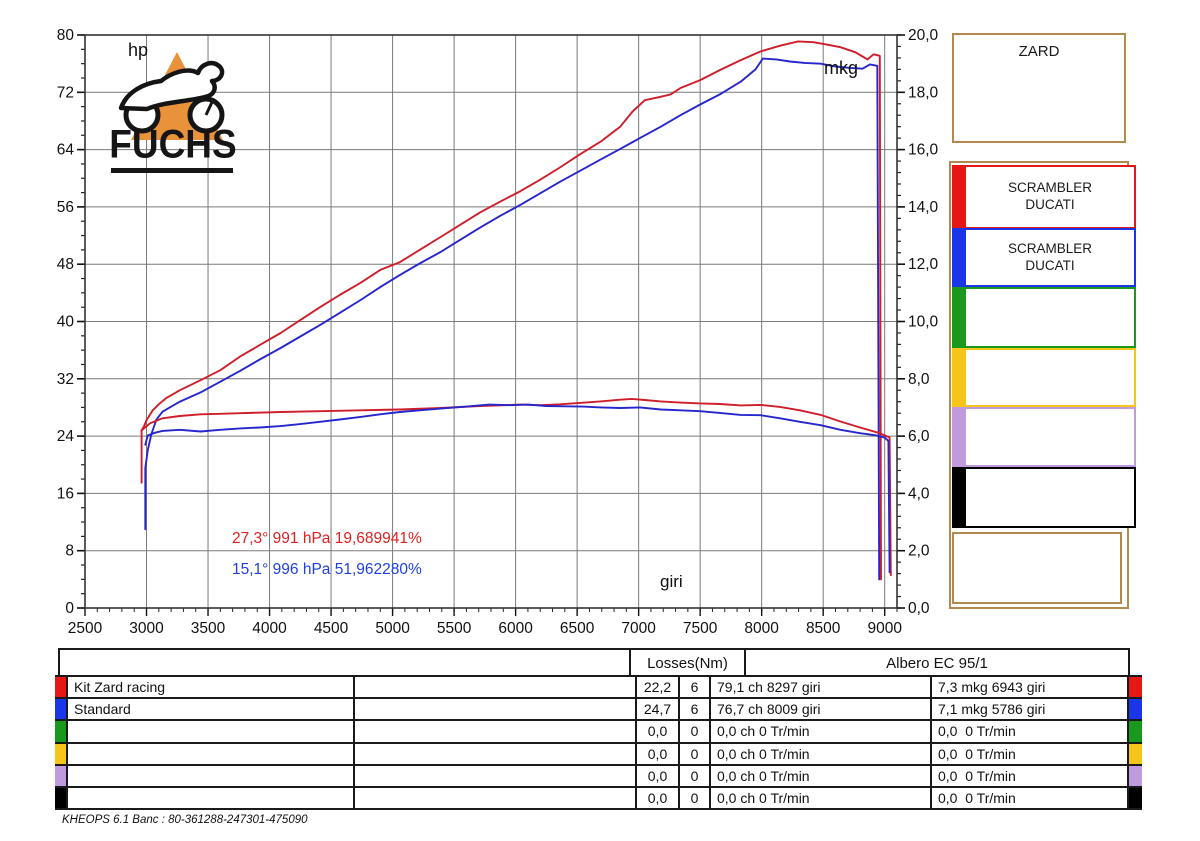  Describe the element at coordinates (209, 687) in the screenshot. I see `run-name-cell: Kit Zard racing` at that location.